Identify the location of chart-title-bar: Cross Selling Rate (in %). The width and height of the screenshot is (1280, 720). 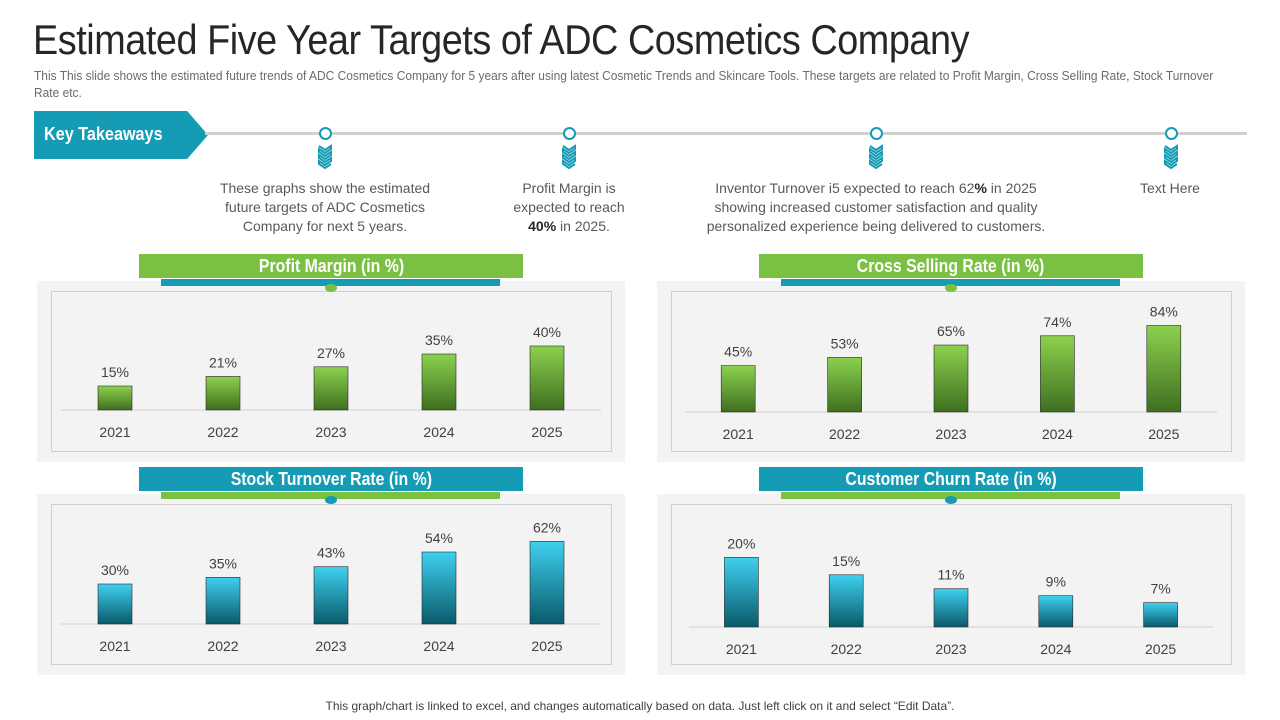
(951, 266).